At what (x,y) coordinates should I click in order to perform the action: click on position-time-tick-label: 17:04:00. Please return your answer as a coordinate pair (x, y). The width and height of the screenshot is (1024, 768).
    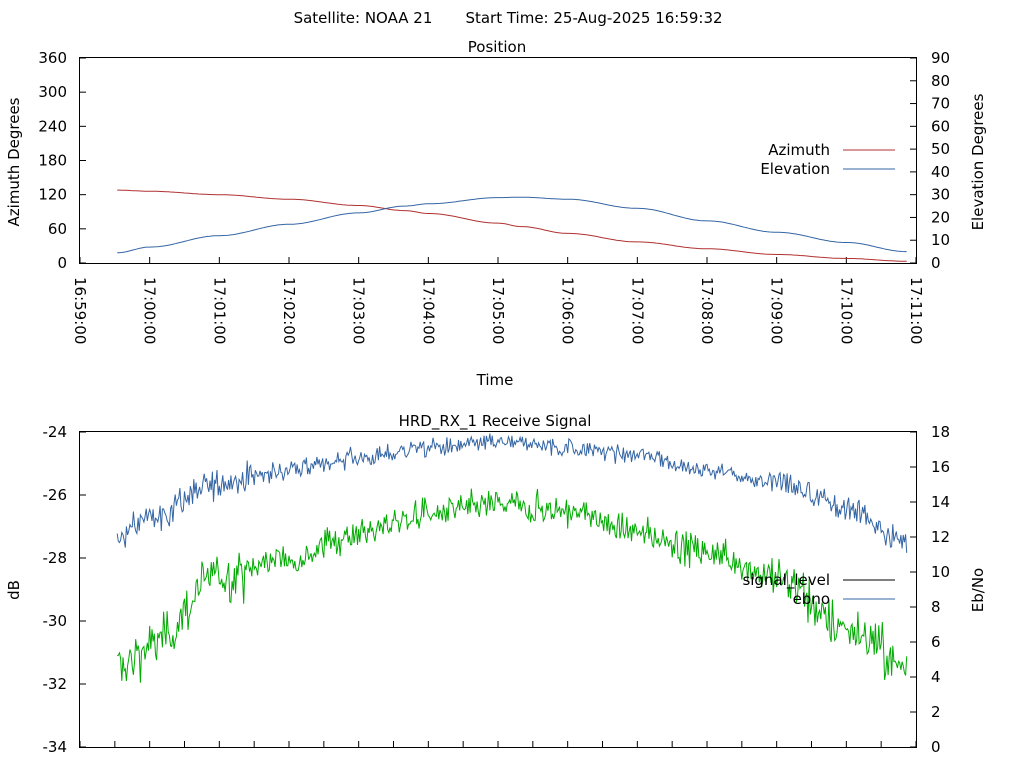
    Looking at the image, I should click on (428, 310).